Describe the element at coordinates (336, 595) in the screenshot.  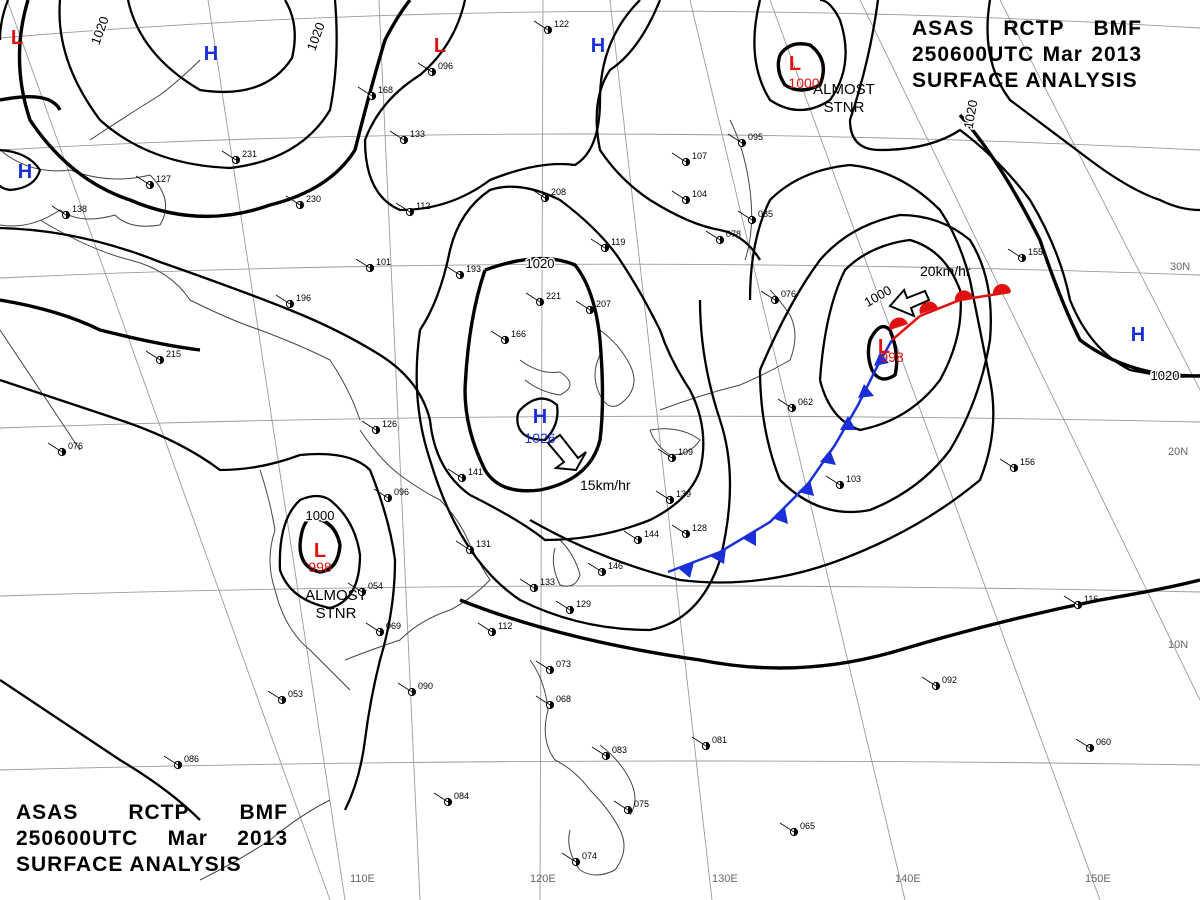
I see `status-label-line1: ALMOST` at that location.